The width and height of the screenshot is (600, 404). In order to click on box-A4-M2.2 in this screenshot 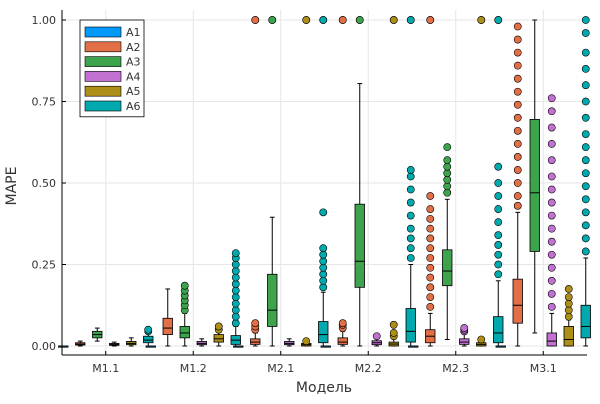, I will do `click(376, 339)`.